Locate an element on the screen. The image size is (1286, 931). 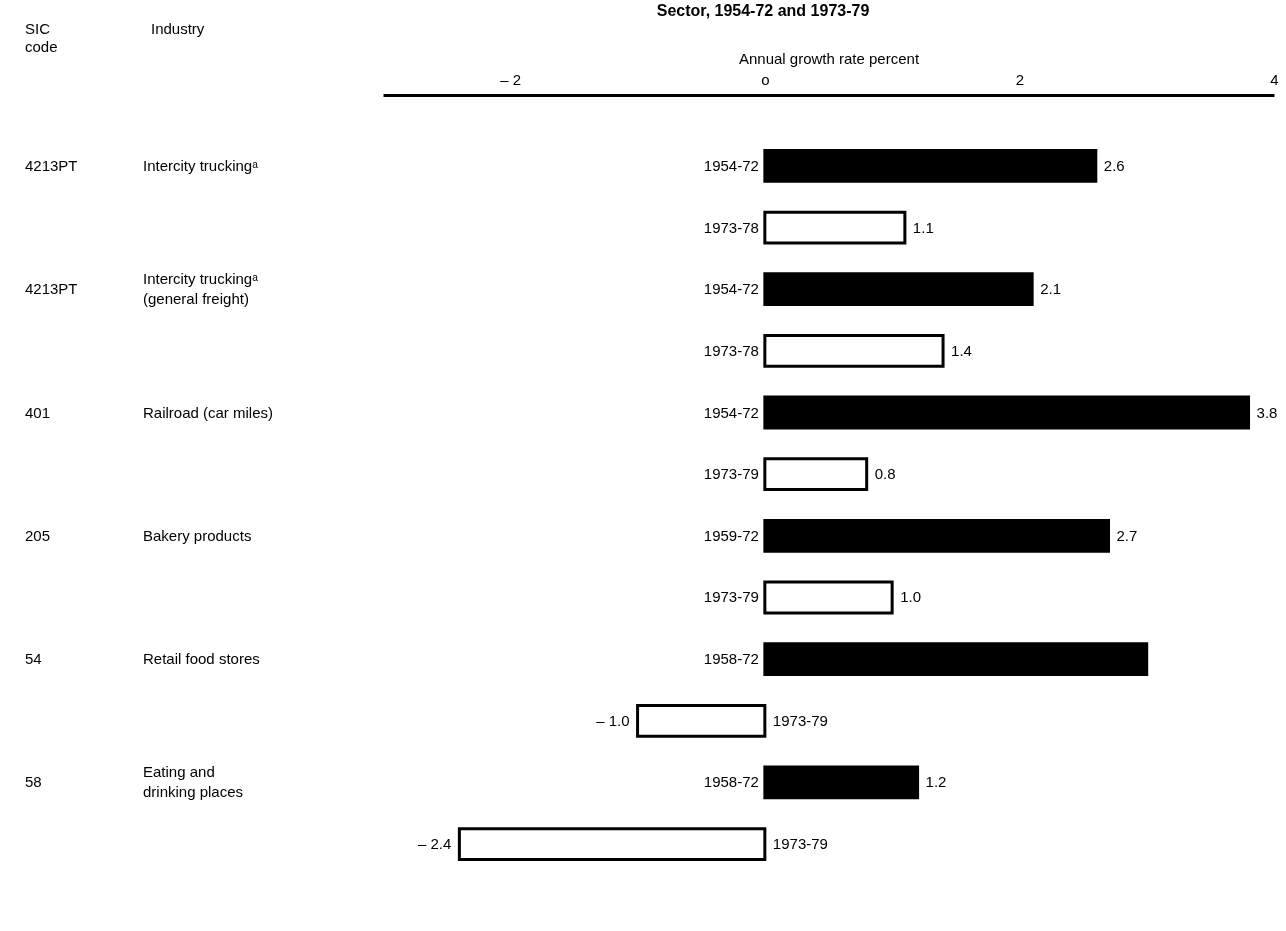
data-label: 1.2 is located at coordinates (936, 782).